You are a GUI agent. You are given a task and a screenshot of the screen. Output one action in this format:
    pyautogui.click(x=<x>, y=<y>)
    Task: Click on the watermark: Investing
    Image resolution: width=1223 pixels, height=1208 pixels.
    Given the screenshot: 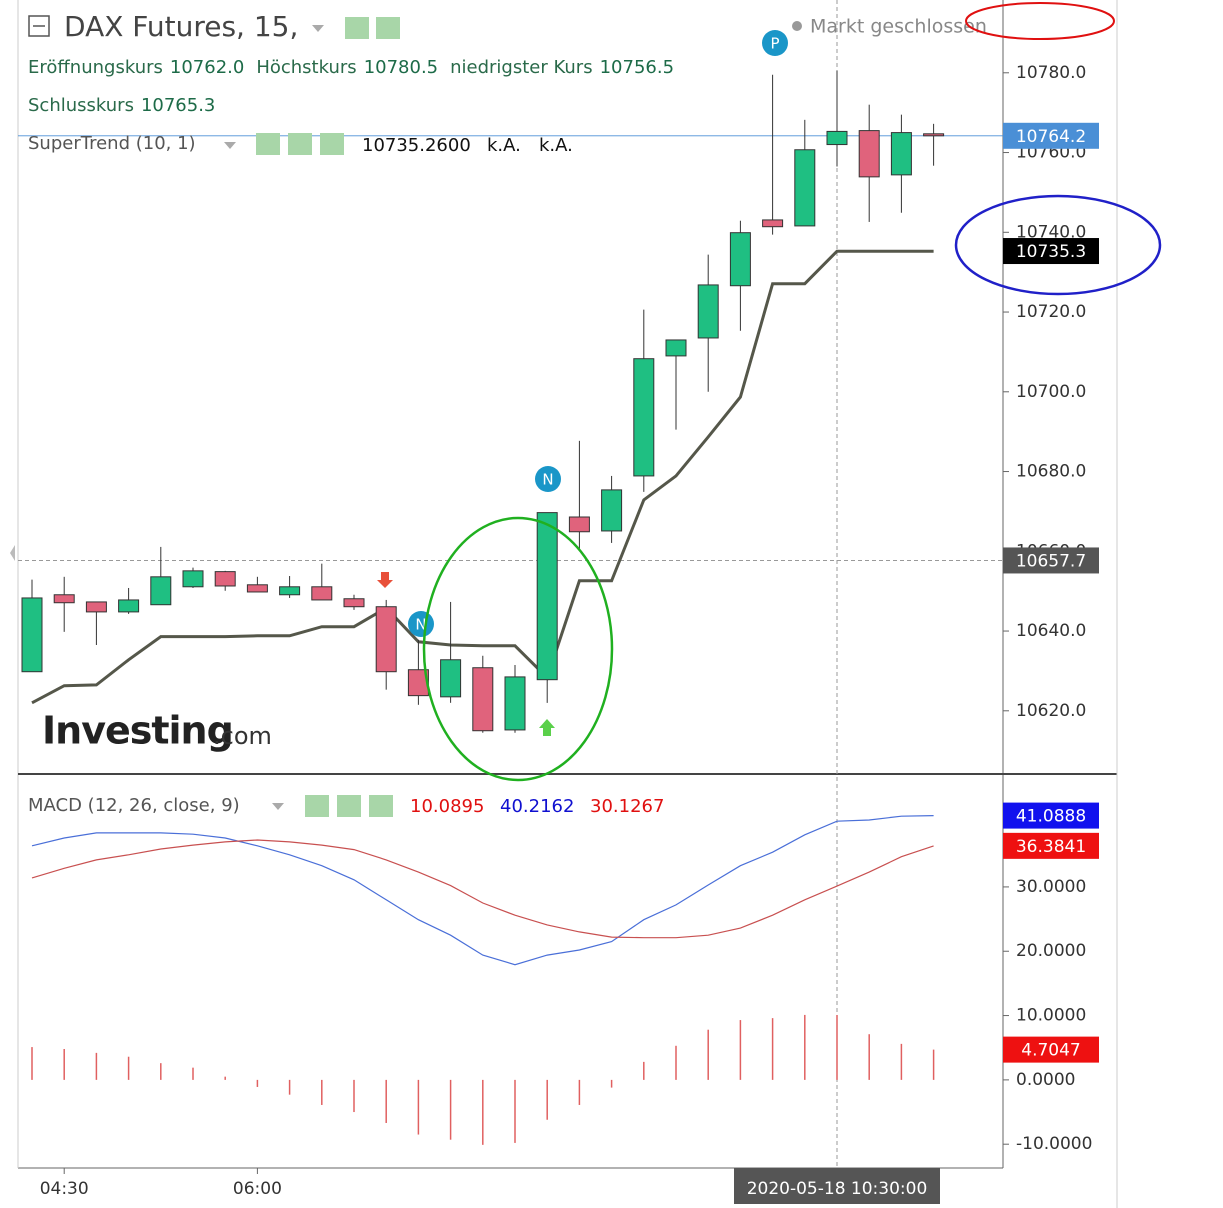 What is the action you would take?
    pyautogui.click(x=137, y=731)
    